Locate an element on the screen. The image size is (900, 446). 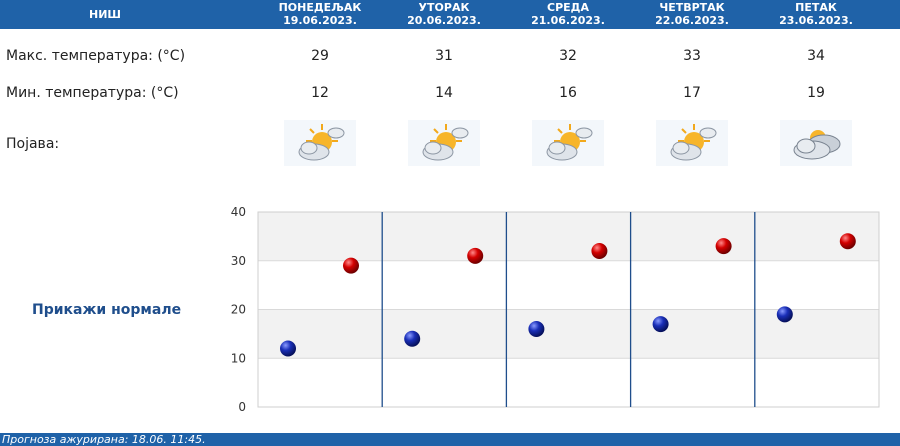
y-tick-label: 40 is located at coordinates (238, 212).